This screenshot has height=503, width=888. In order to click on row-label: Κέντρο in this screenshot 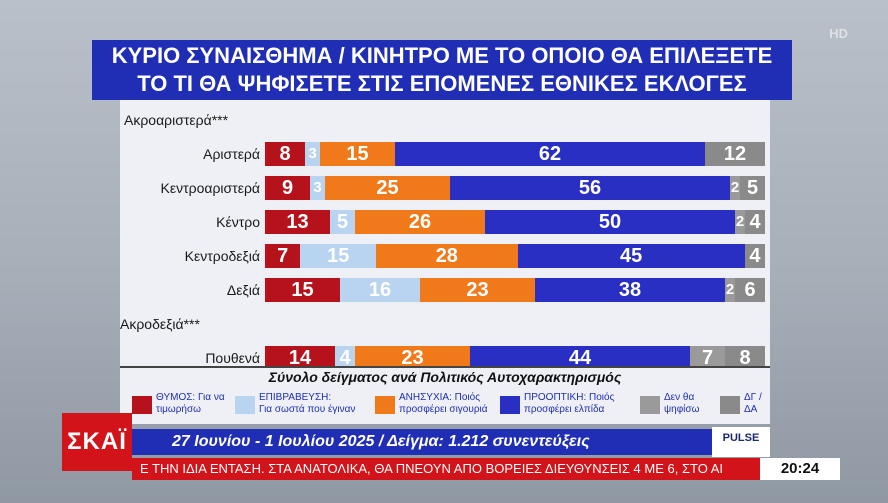, I will do `click(238, 222)`.